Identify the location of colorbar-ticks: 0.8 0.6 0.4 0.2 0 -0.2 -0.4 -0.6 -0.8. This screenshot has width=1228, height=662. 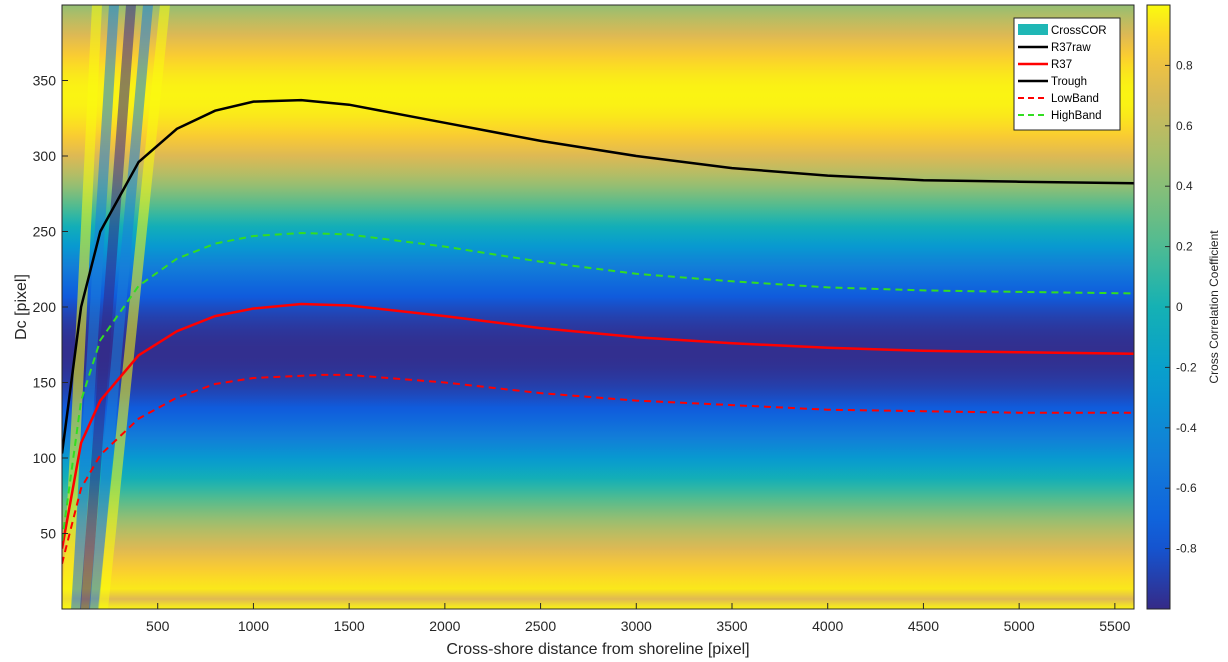
(1181, 307).